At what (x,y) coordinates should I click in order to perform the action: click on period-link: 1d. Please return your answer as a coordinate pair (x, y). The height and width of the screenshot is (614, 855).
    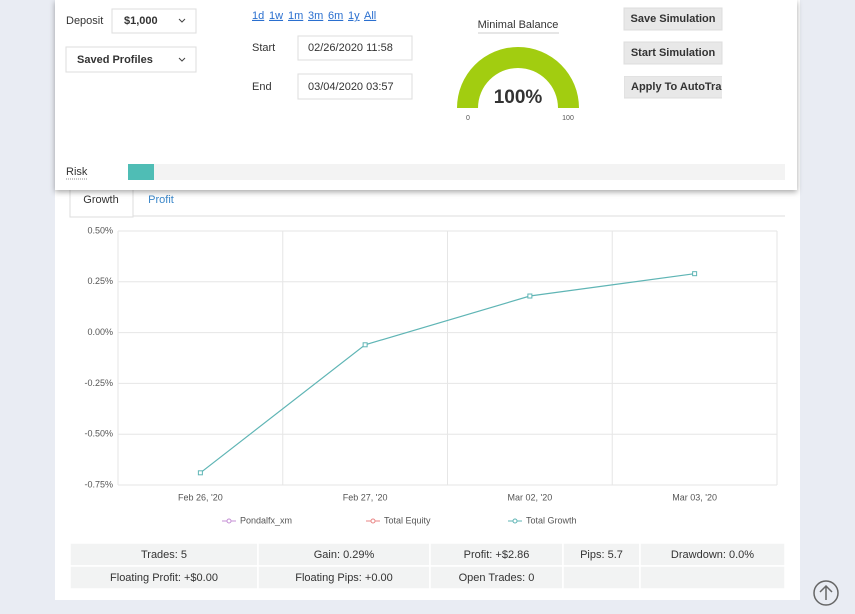
    Looking at the image, I should click on (258, 16).